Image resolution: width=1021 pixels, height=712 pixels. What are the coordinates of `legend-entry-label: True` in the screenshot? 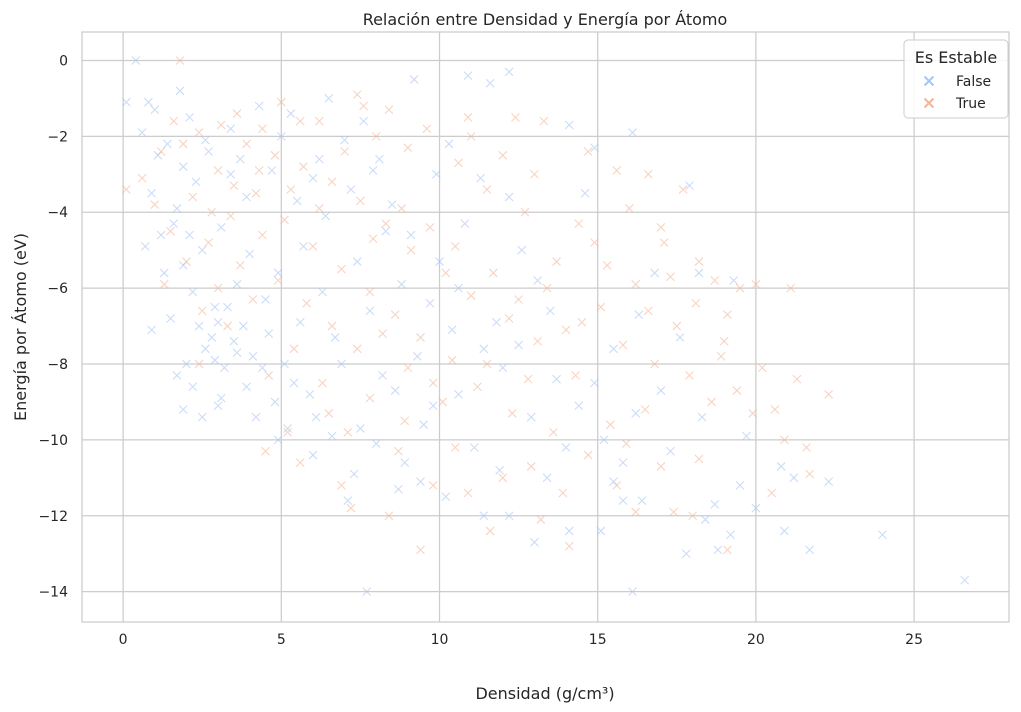 It's located at (970, 104).